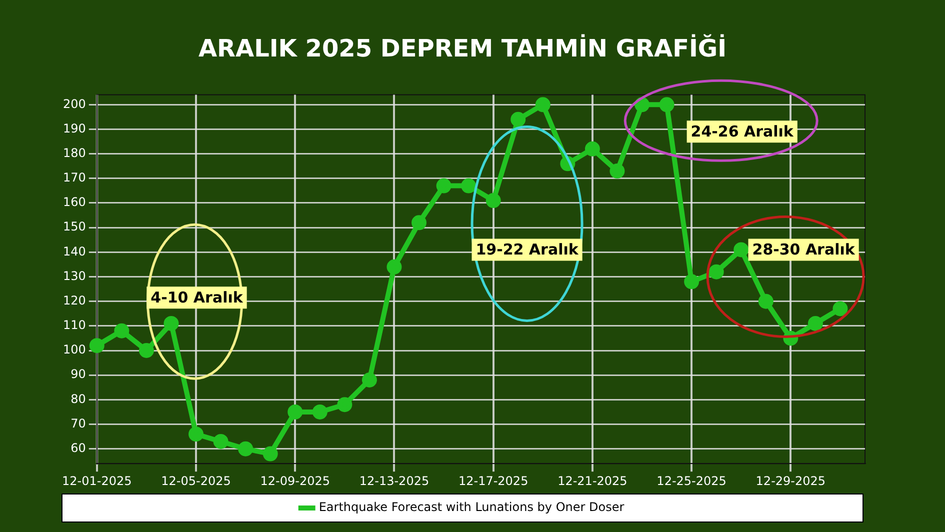 Image resolution: width=945 pixels, height=532 pixels. Describe the element at coordinates (691, 481) in the screenshot. I see `x-tick-label: 12-25-2025` at that location.